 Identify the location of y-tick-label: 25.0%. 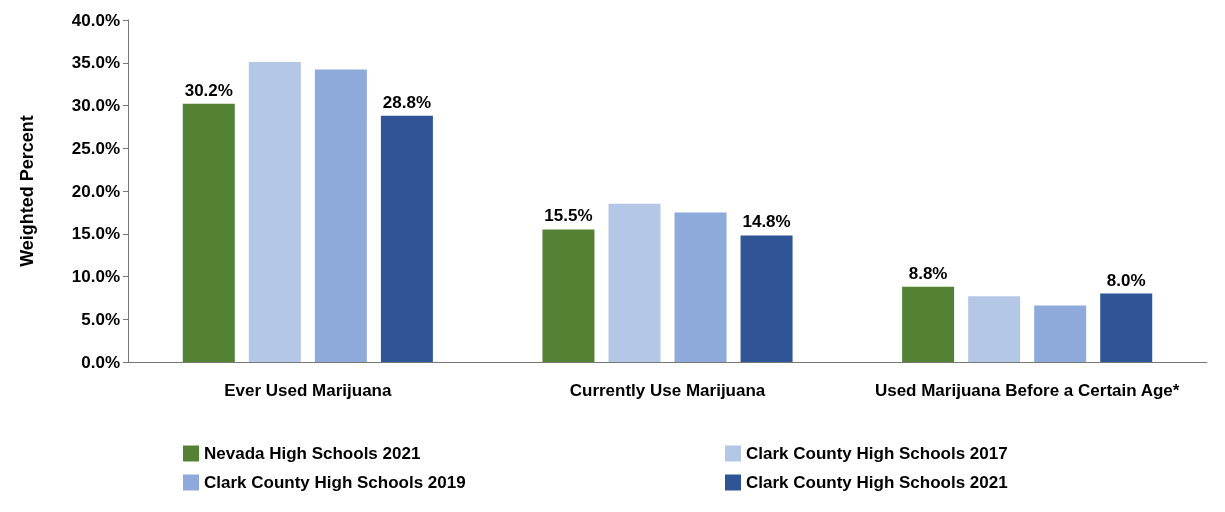
(95, 148).